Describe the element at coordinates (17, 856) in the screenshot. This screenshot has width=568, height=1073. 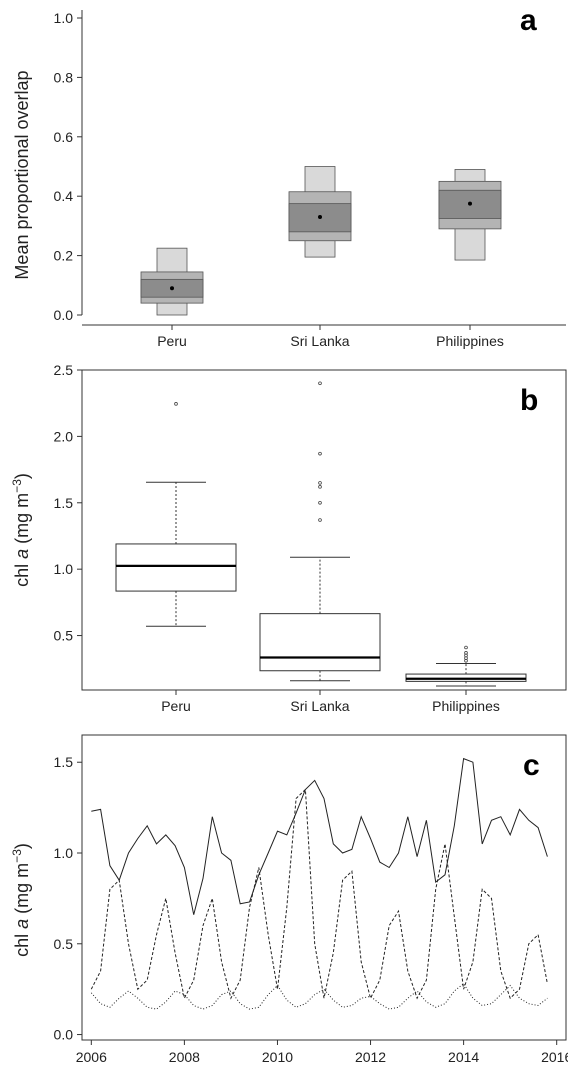
I see `ylabel-sup-c: −3` at that location.